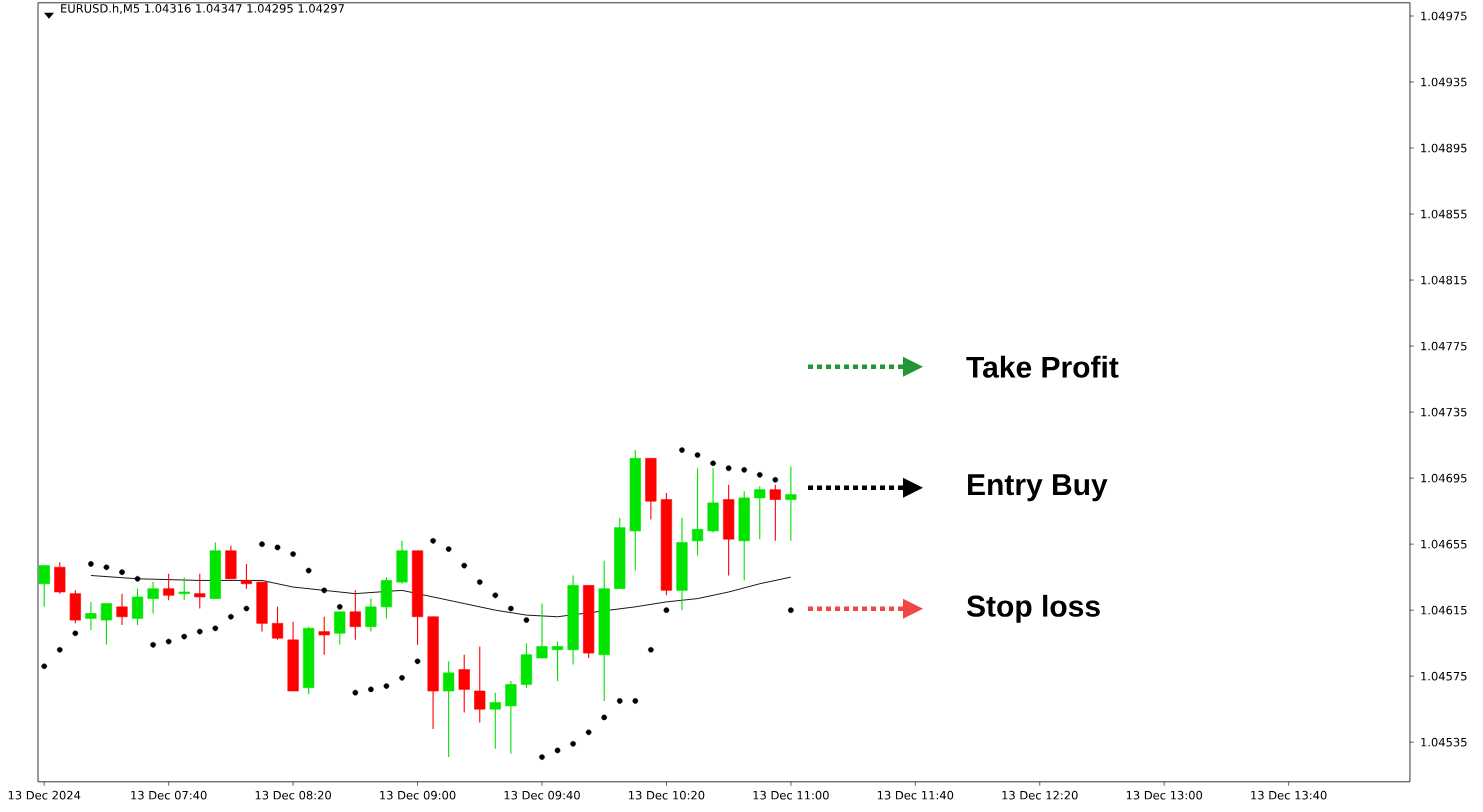  Describe the element at coordinates (1444, 742) in the screenshot. I see `y-tick-label: 1.04535` at that location.